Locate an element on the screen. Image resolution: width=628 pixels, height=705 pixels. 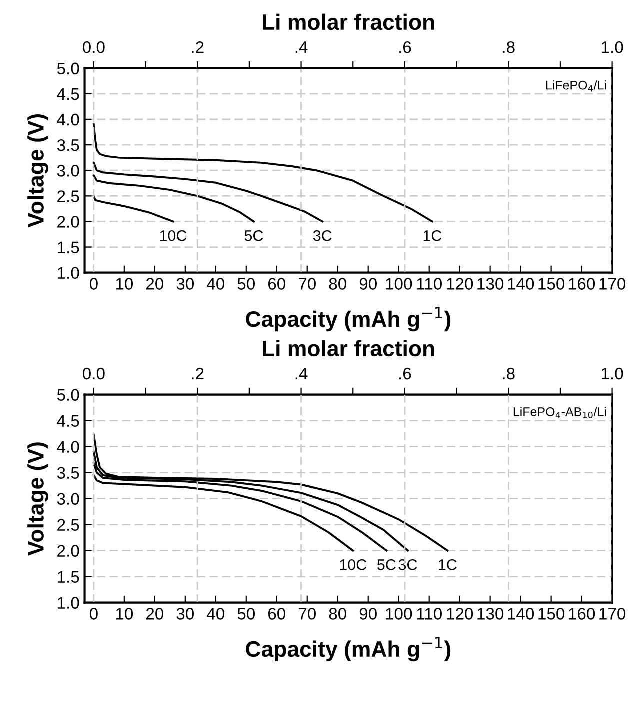
series-label: 3C is located at coordinates (322, 236).